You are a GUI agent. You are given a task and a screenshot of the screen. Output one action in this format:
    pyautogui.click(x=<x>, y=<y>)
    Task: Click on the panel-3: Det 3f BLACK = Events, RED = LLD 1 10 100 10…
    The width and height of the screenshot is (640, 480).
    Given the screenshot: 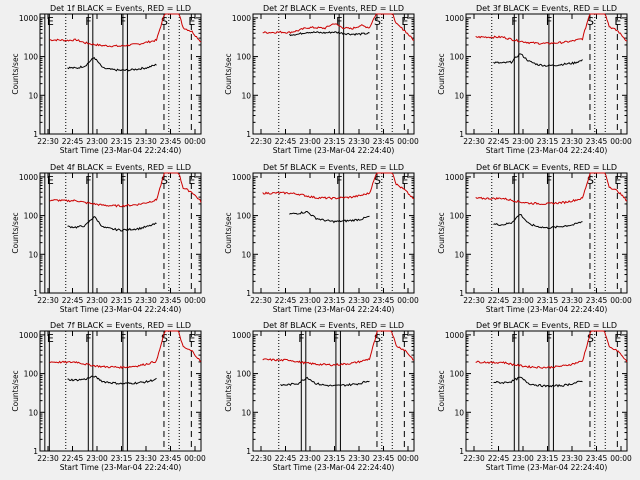 What is the action you would take?
    pyautogui.click(x=534, y=79)
    